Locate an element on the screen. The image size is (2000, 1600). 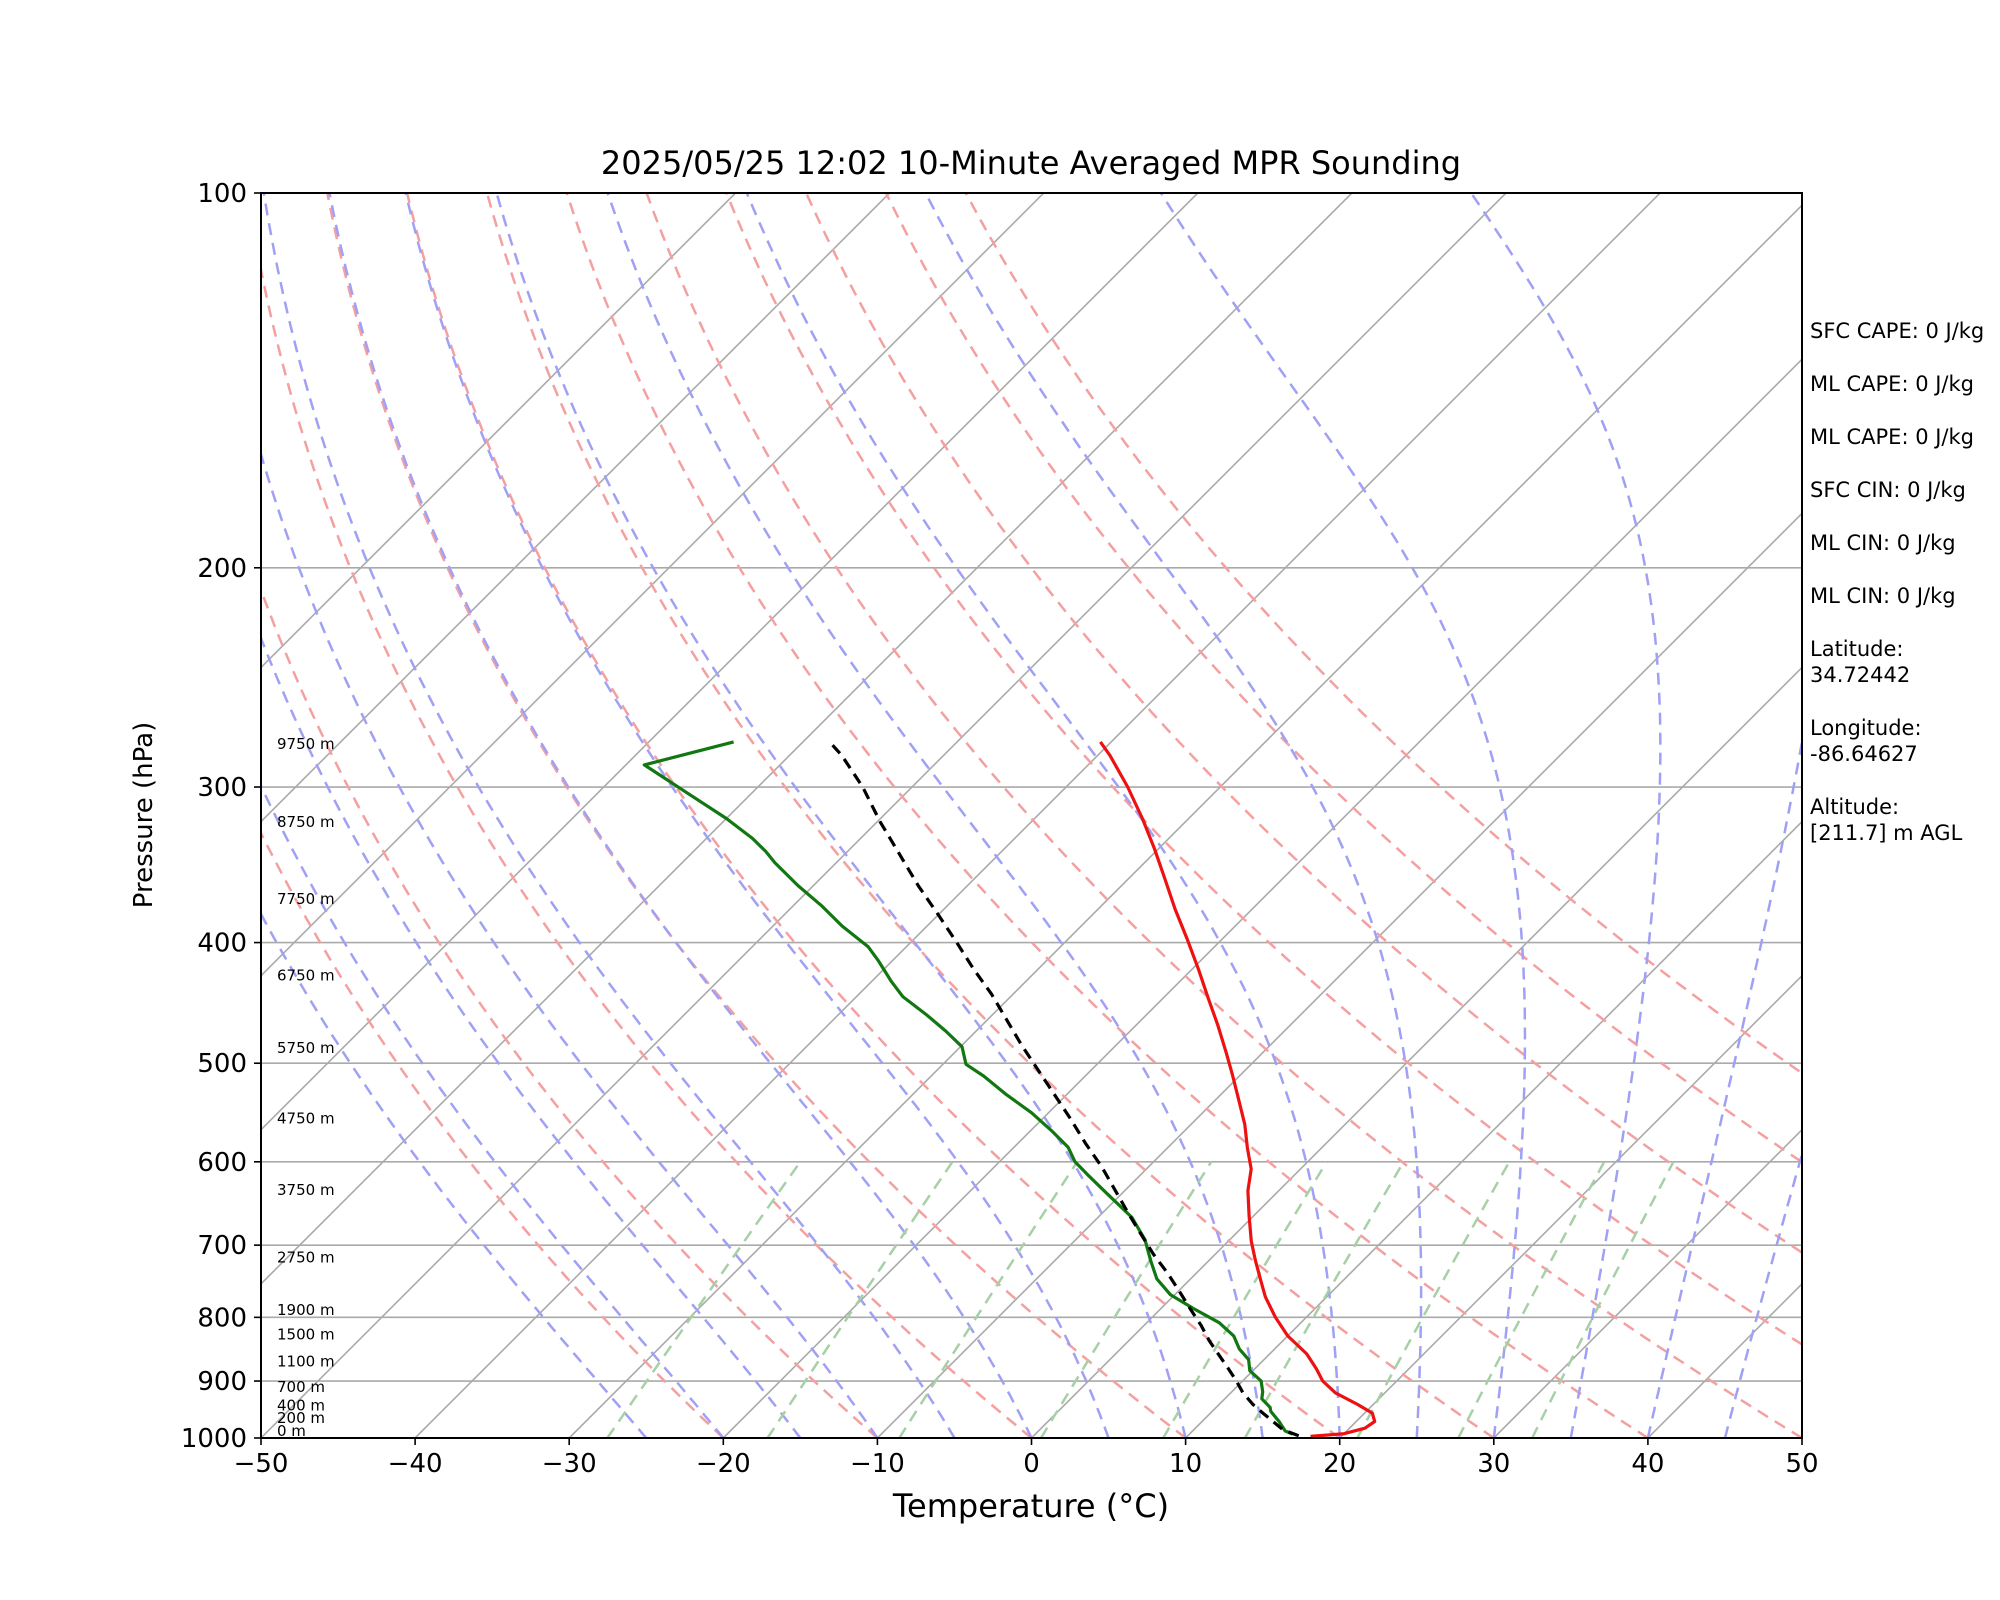
sfc-cape-text: SFC CAPE: 0 J/kg is located at coordinates (1897, 331).